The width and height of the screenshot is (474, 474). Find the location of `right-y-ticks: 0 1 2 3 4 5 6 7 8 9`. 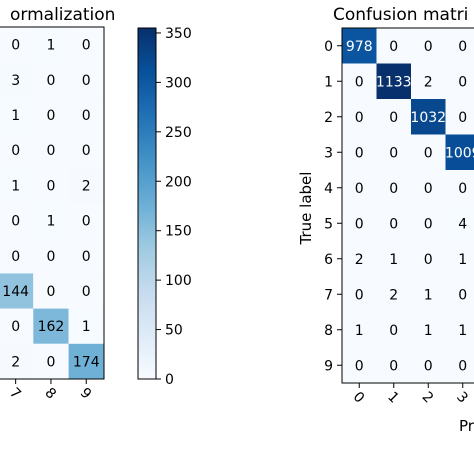

right-y-ticks: 0 1 2 3 4 5 6 7 8 9 is located at coordinates (333, 206).